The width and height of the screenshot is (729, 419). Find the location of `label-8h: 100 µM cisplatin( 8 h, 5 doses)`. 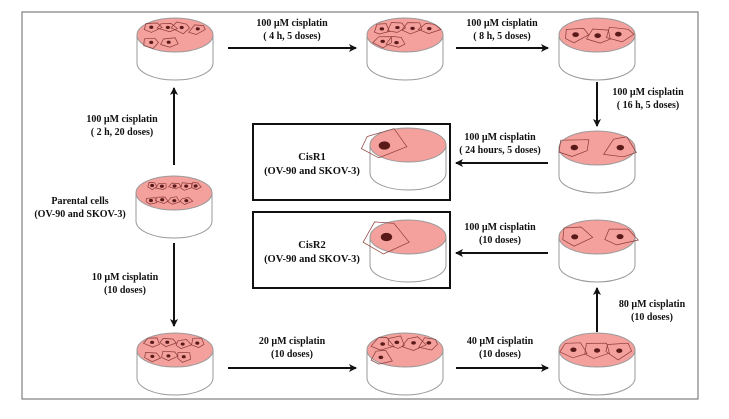

label-8h: 100 µM cisplatin( 8 h, 5 doses) is located at coordinates (502, 30).